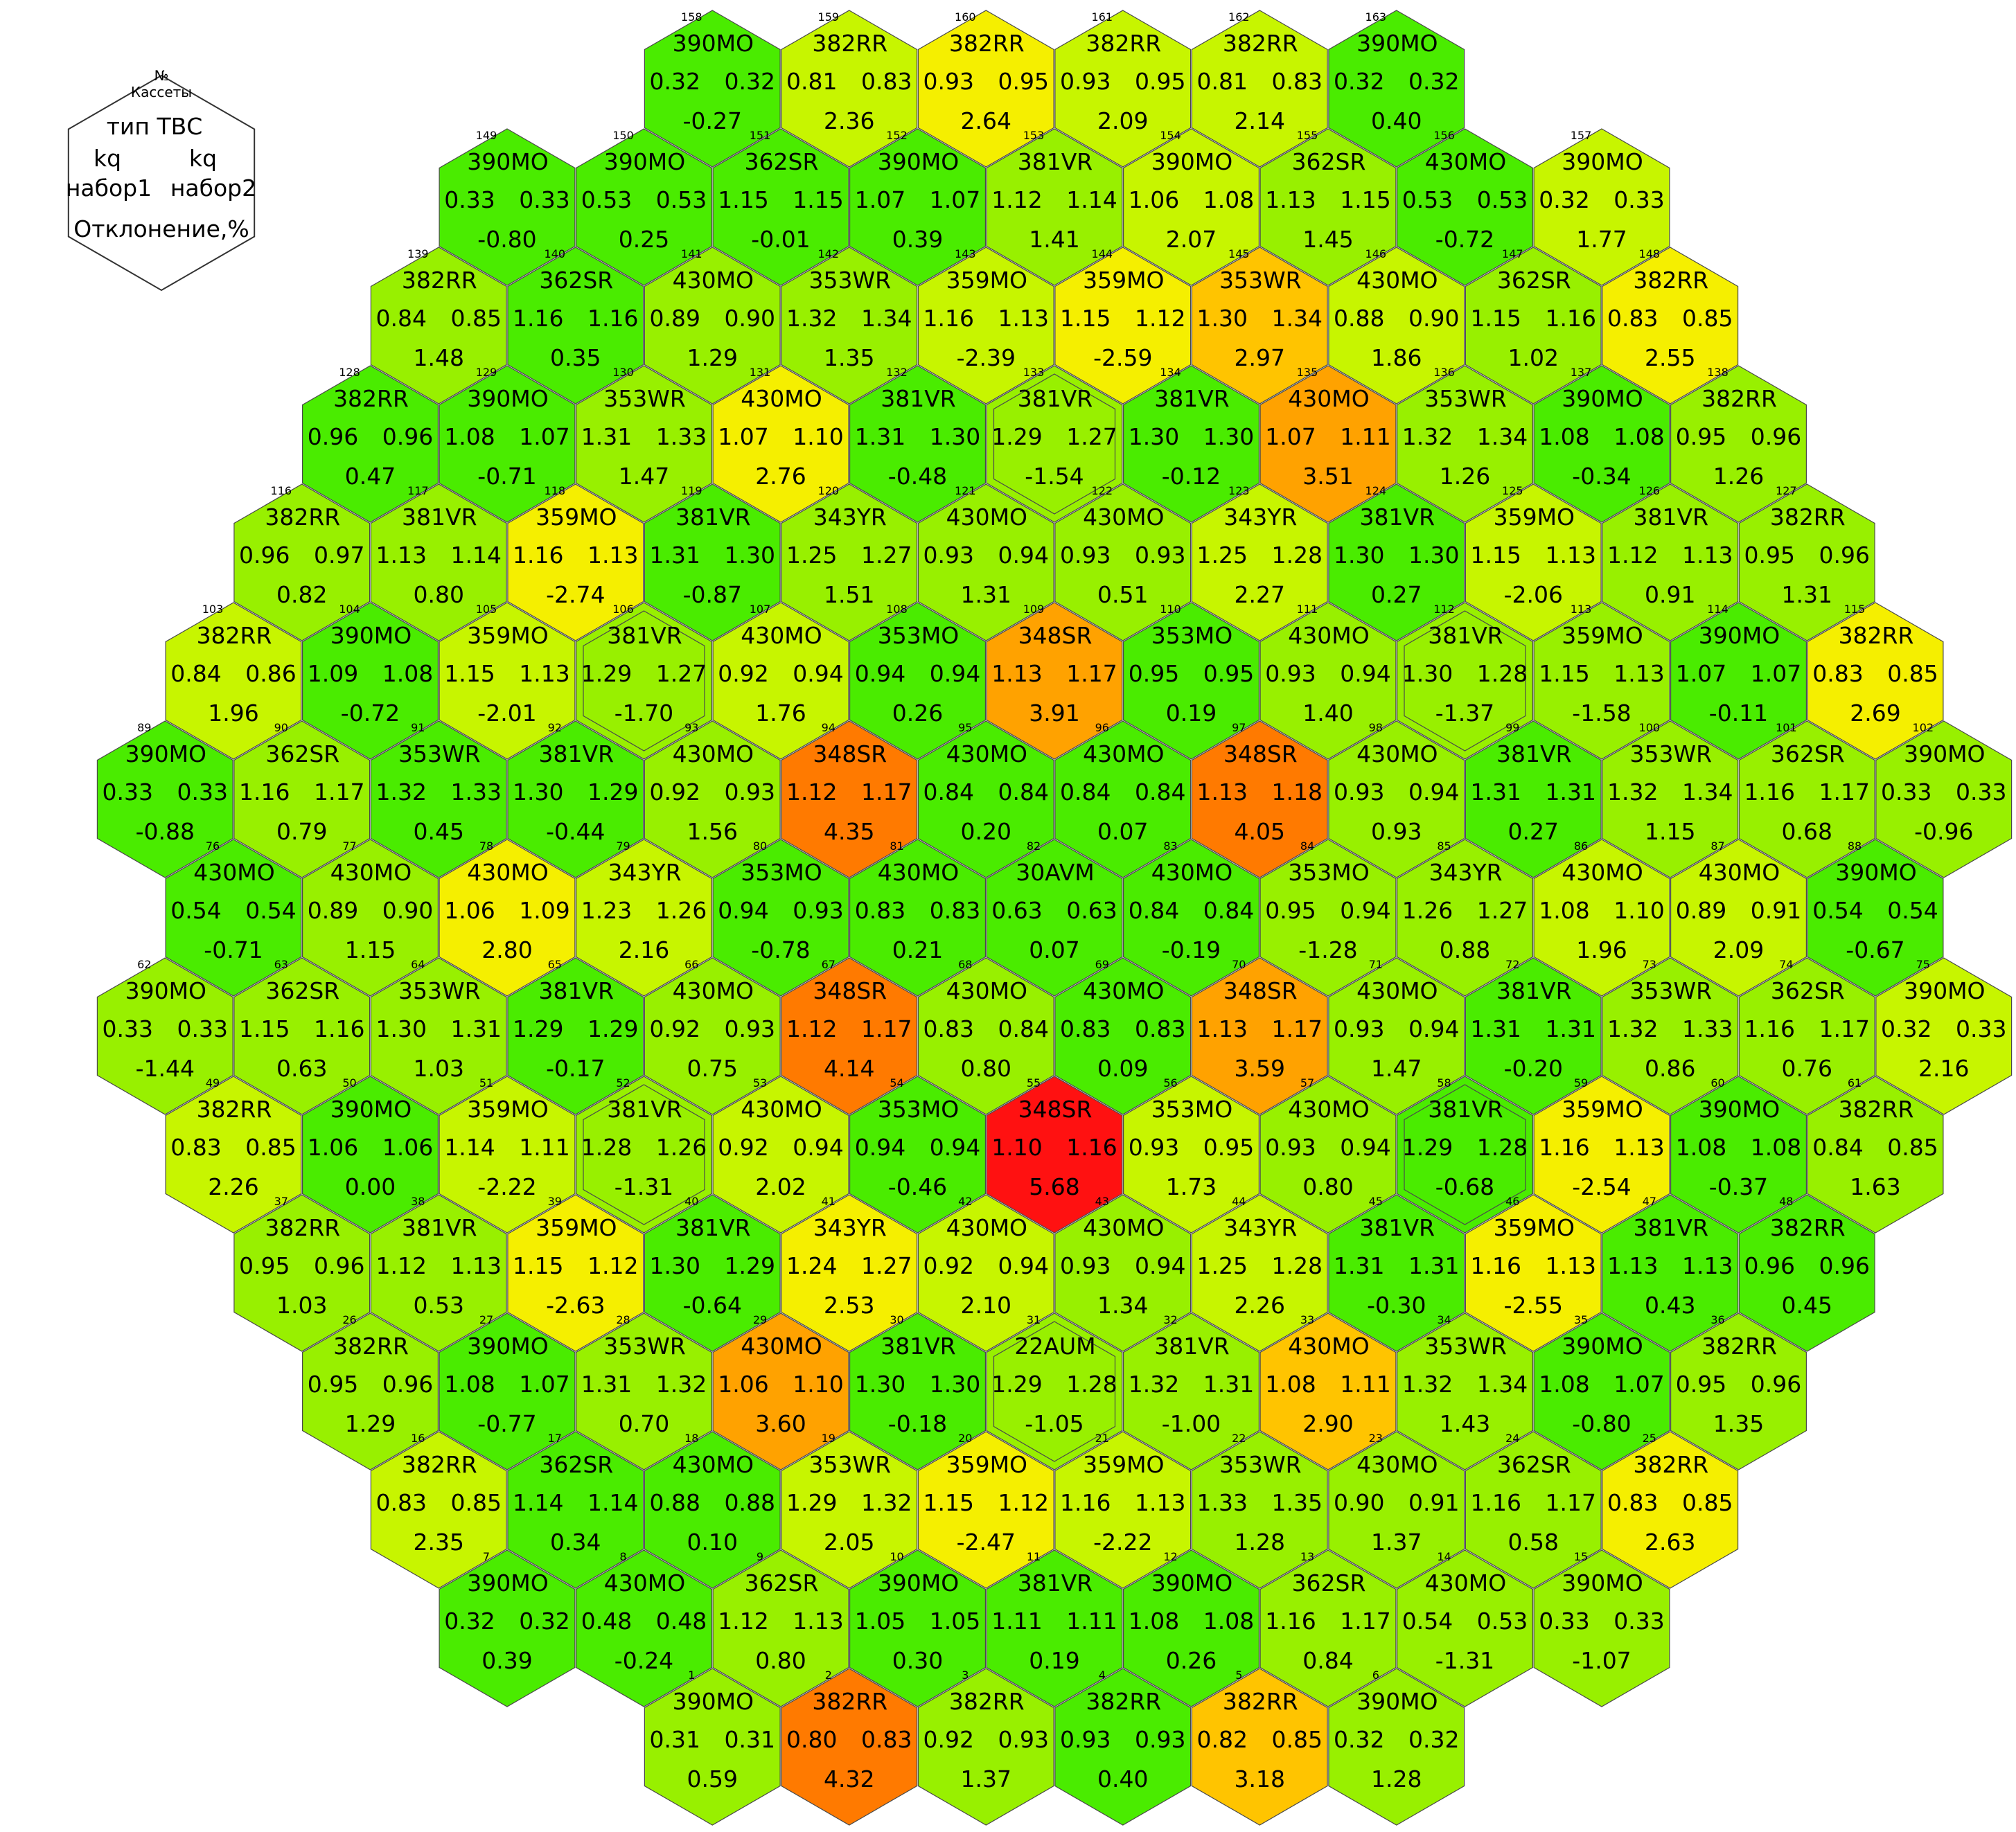  Describe the element at coordinates (507, 918) in the screenshot. I see `cassette-cell: 78 430MO 1.06 1.09 2.80` at that location.